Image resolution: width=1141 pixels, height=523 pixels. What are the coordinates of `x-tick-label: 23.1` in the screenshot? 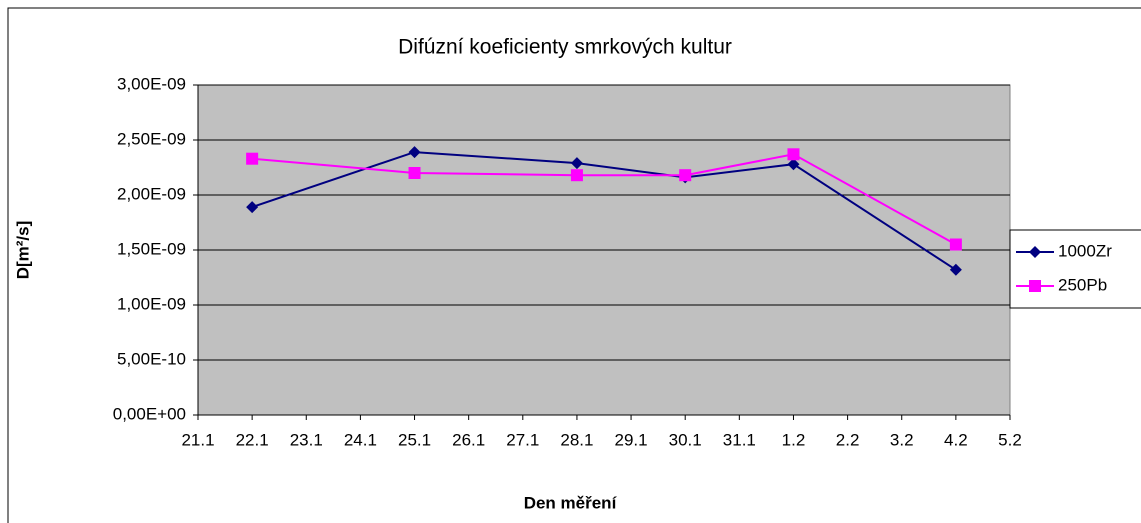 It's located at (306, 439).